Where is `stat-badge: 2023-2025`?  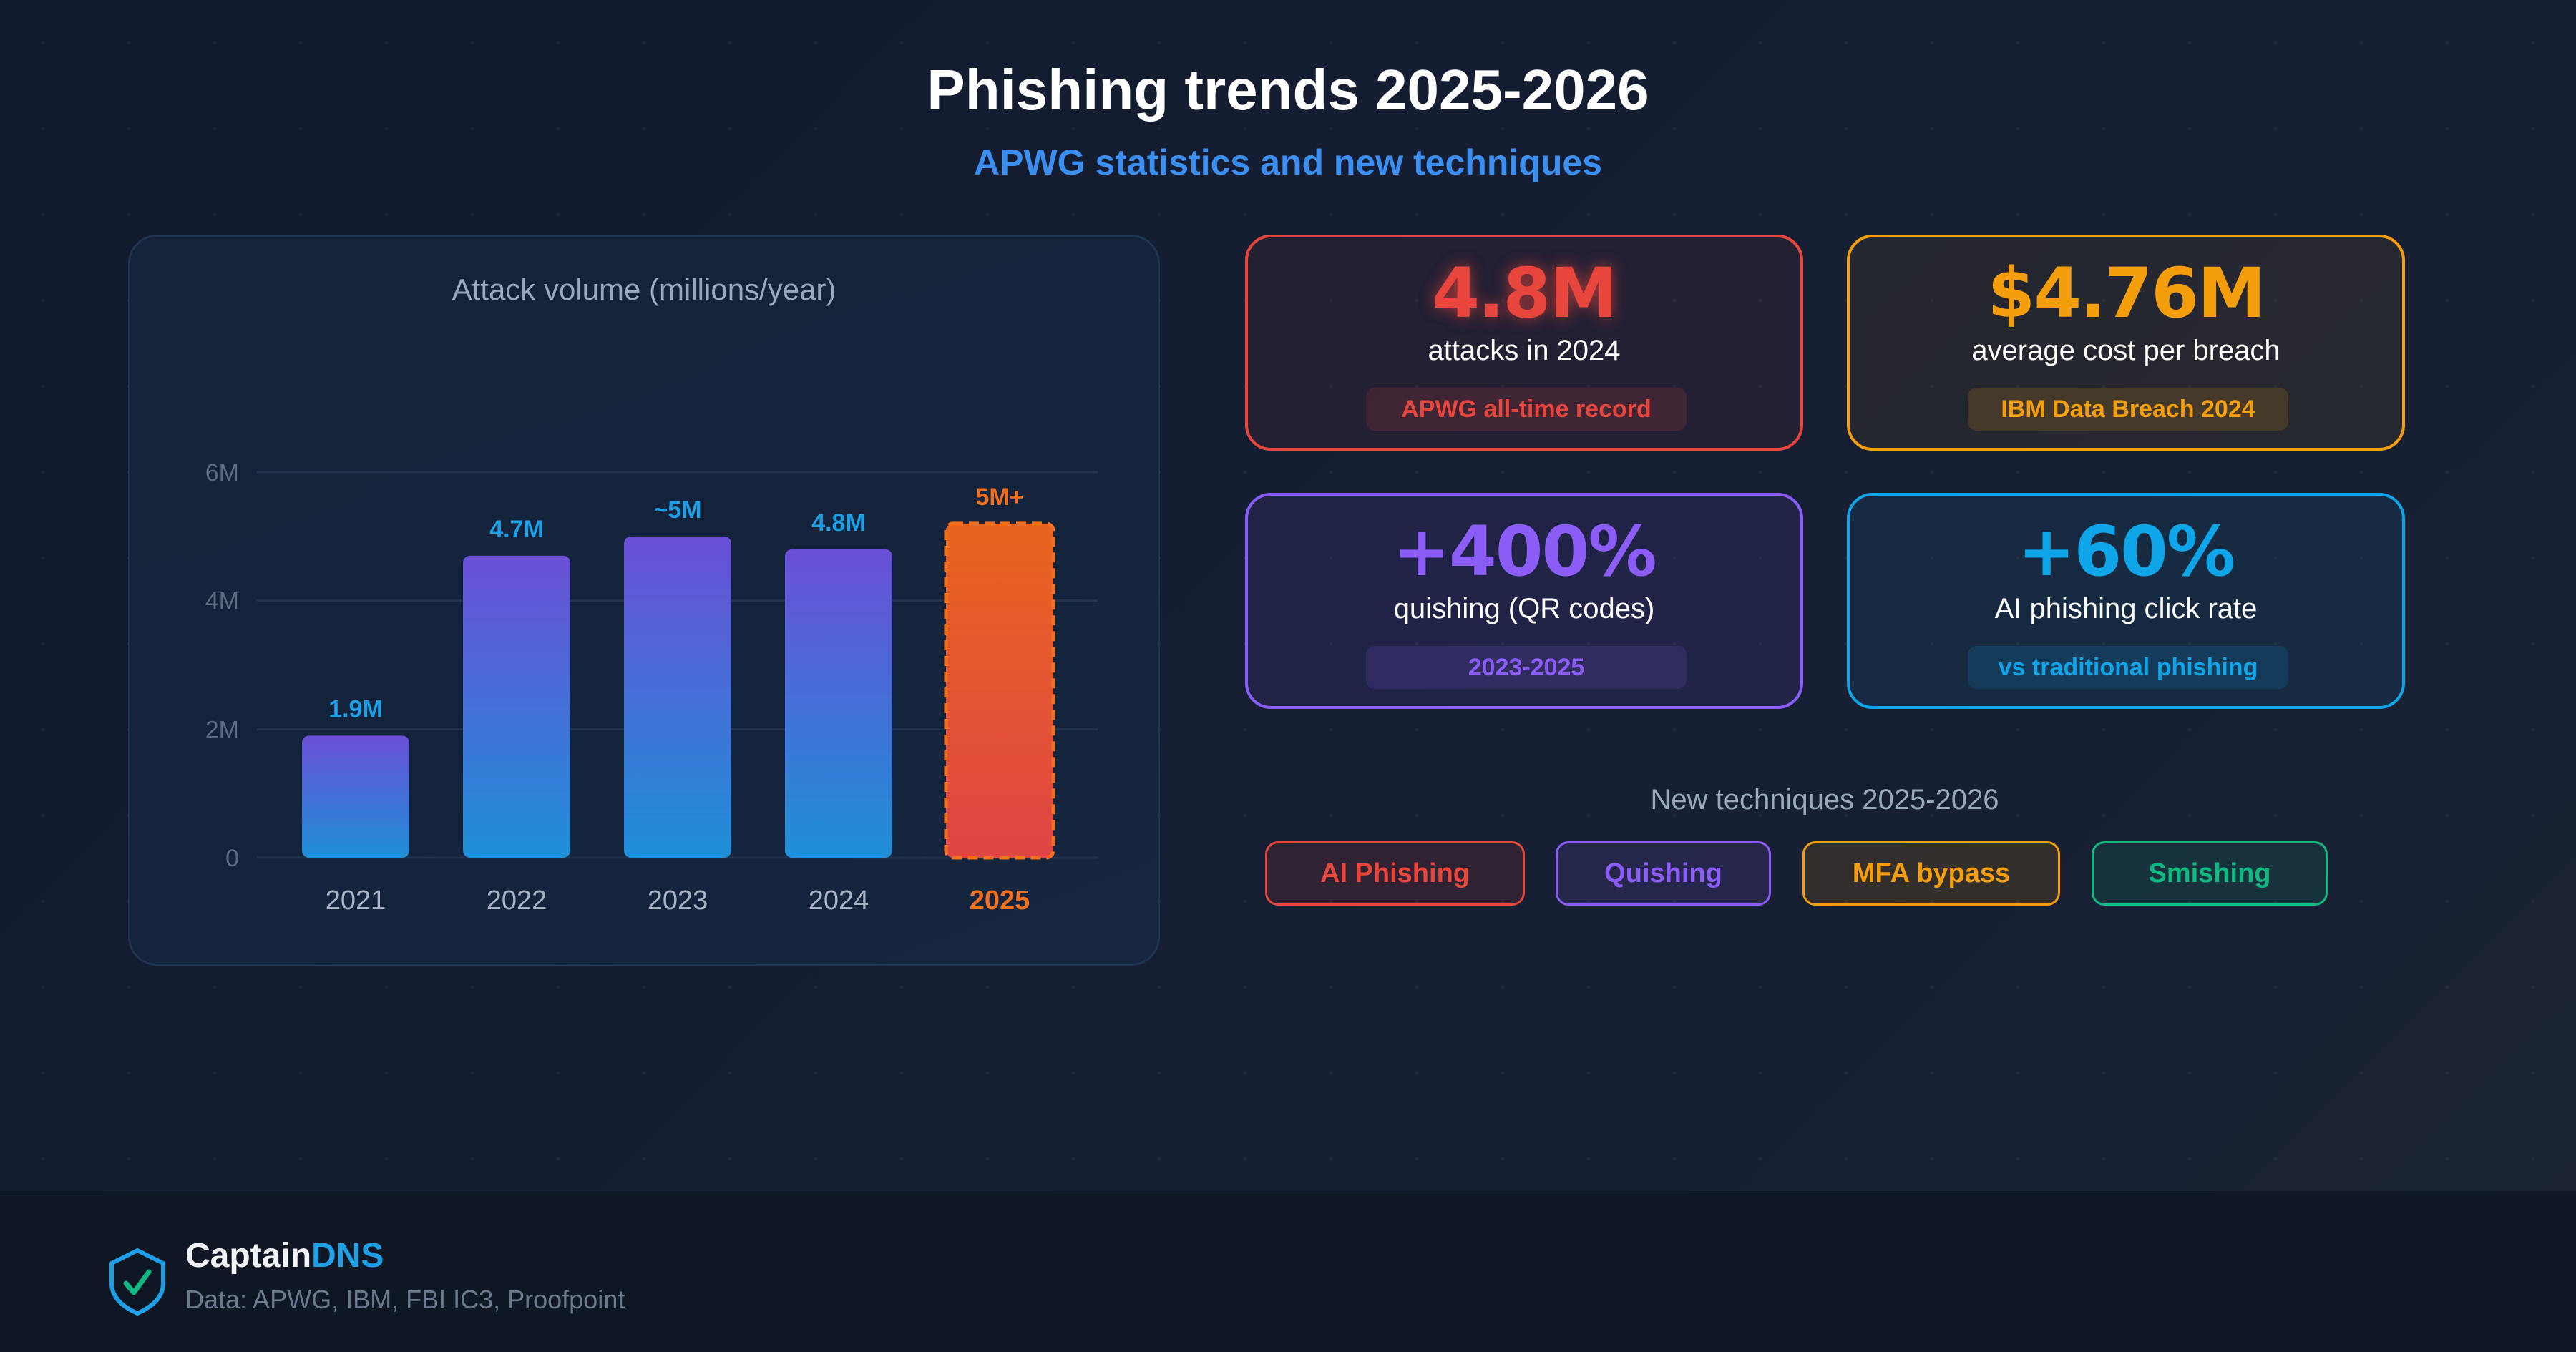 stat-badge: 2023-2025 is located at coordinates (1526, 668).